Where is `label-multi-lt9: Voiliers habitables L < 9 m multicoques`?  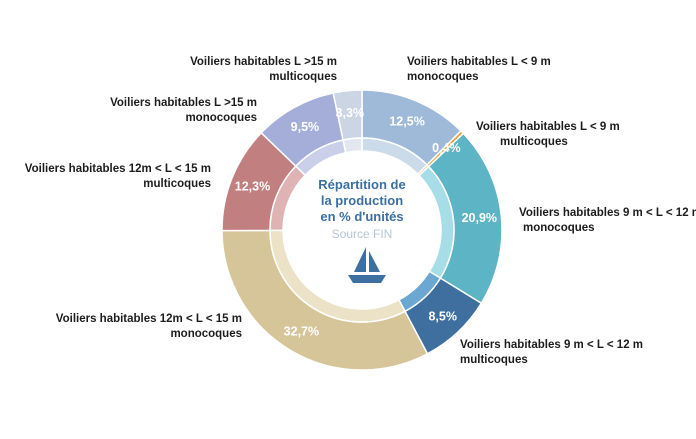
label-multi-lt9: Voiliers habitables L < 9 m multicoques is located at coordinates (548, 135).